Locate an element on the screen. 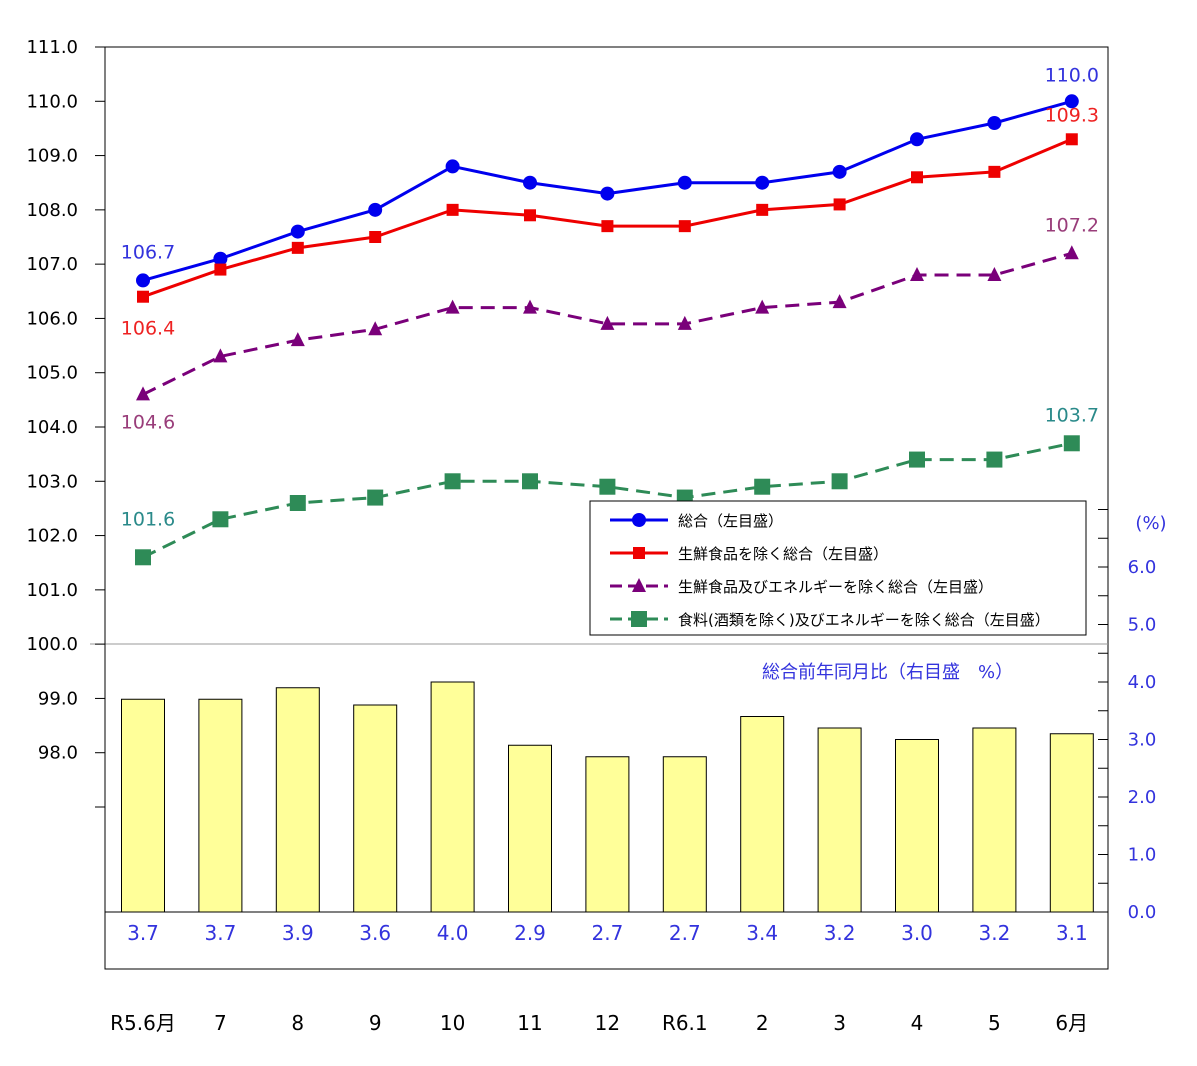  left-axis-tick-label: 106.0 is located at coordinates (52, 318).